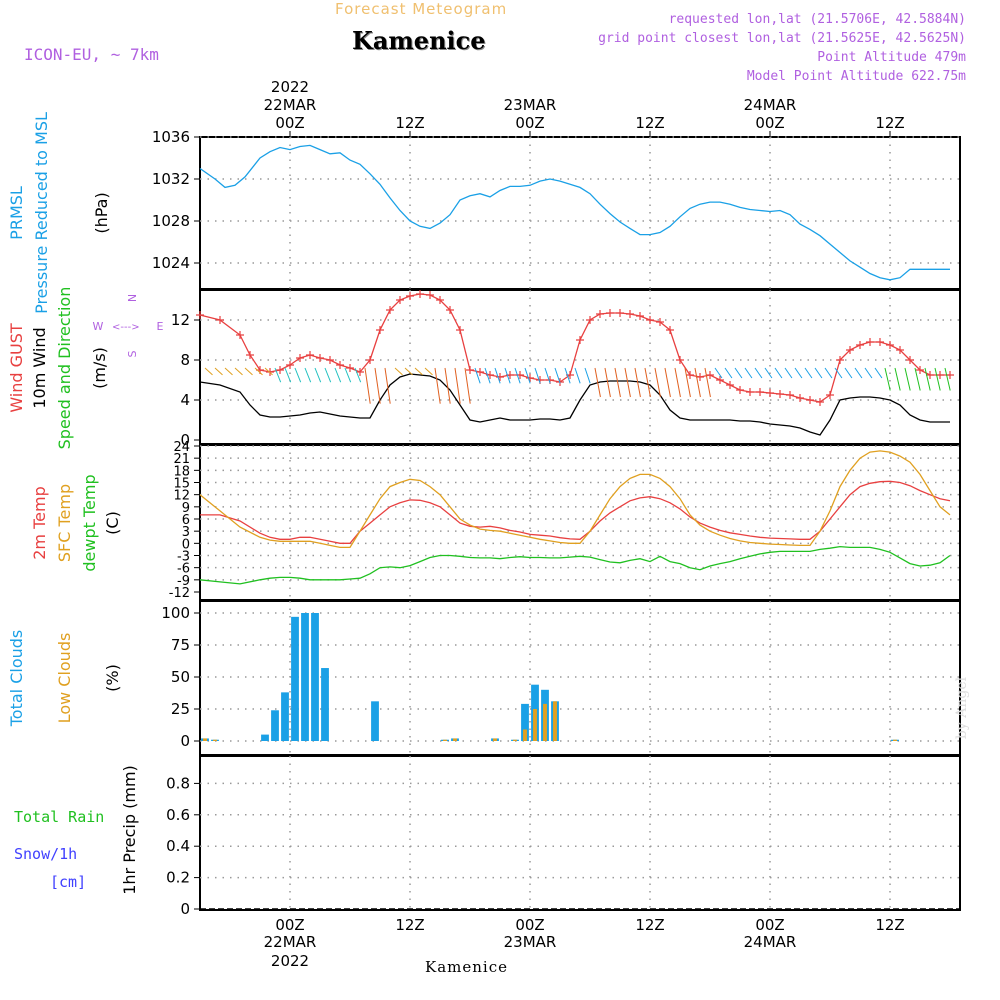  I want to click on model-label: ICON-EU, ~ 7km, so click(91, 54).